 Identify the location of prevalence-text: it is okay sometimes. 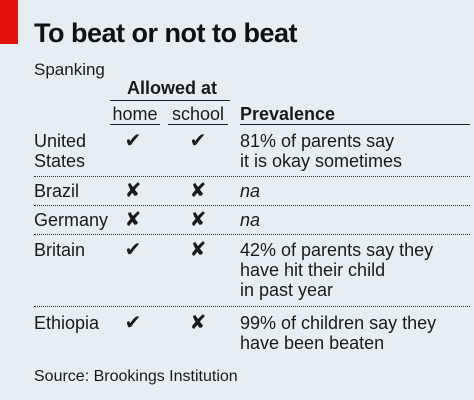
(321, 161).